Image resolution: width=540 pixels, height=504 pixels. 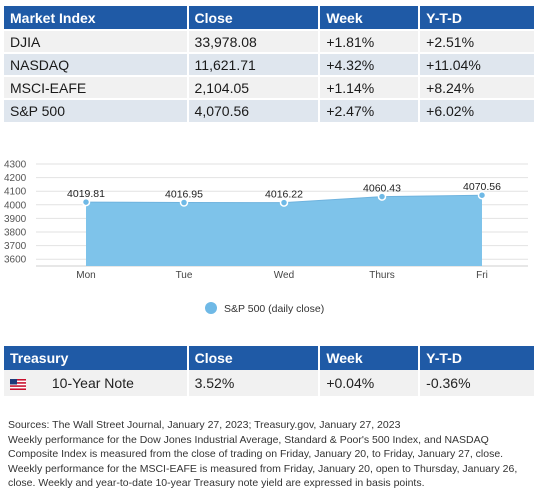 I want to click on y-tick-label: 3800, so click(x=15, y=233).